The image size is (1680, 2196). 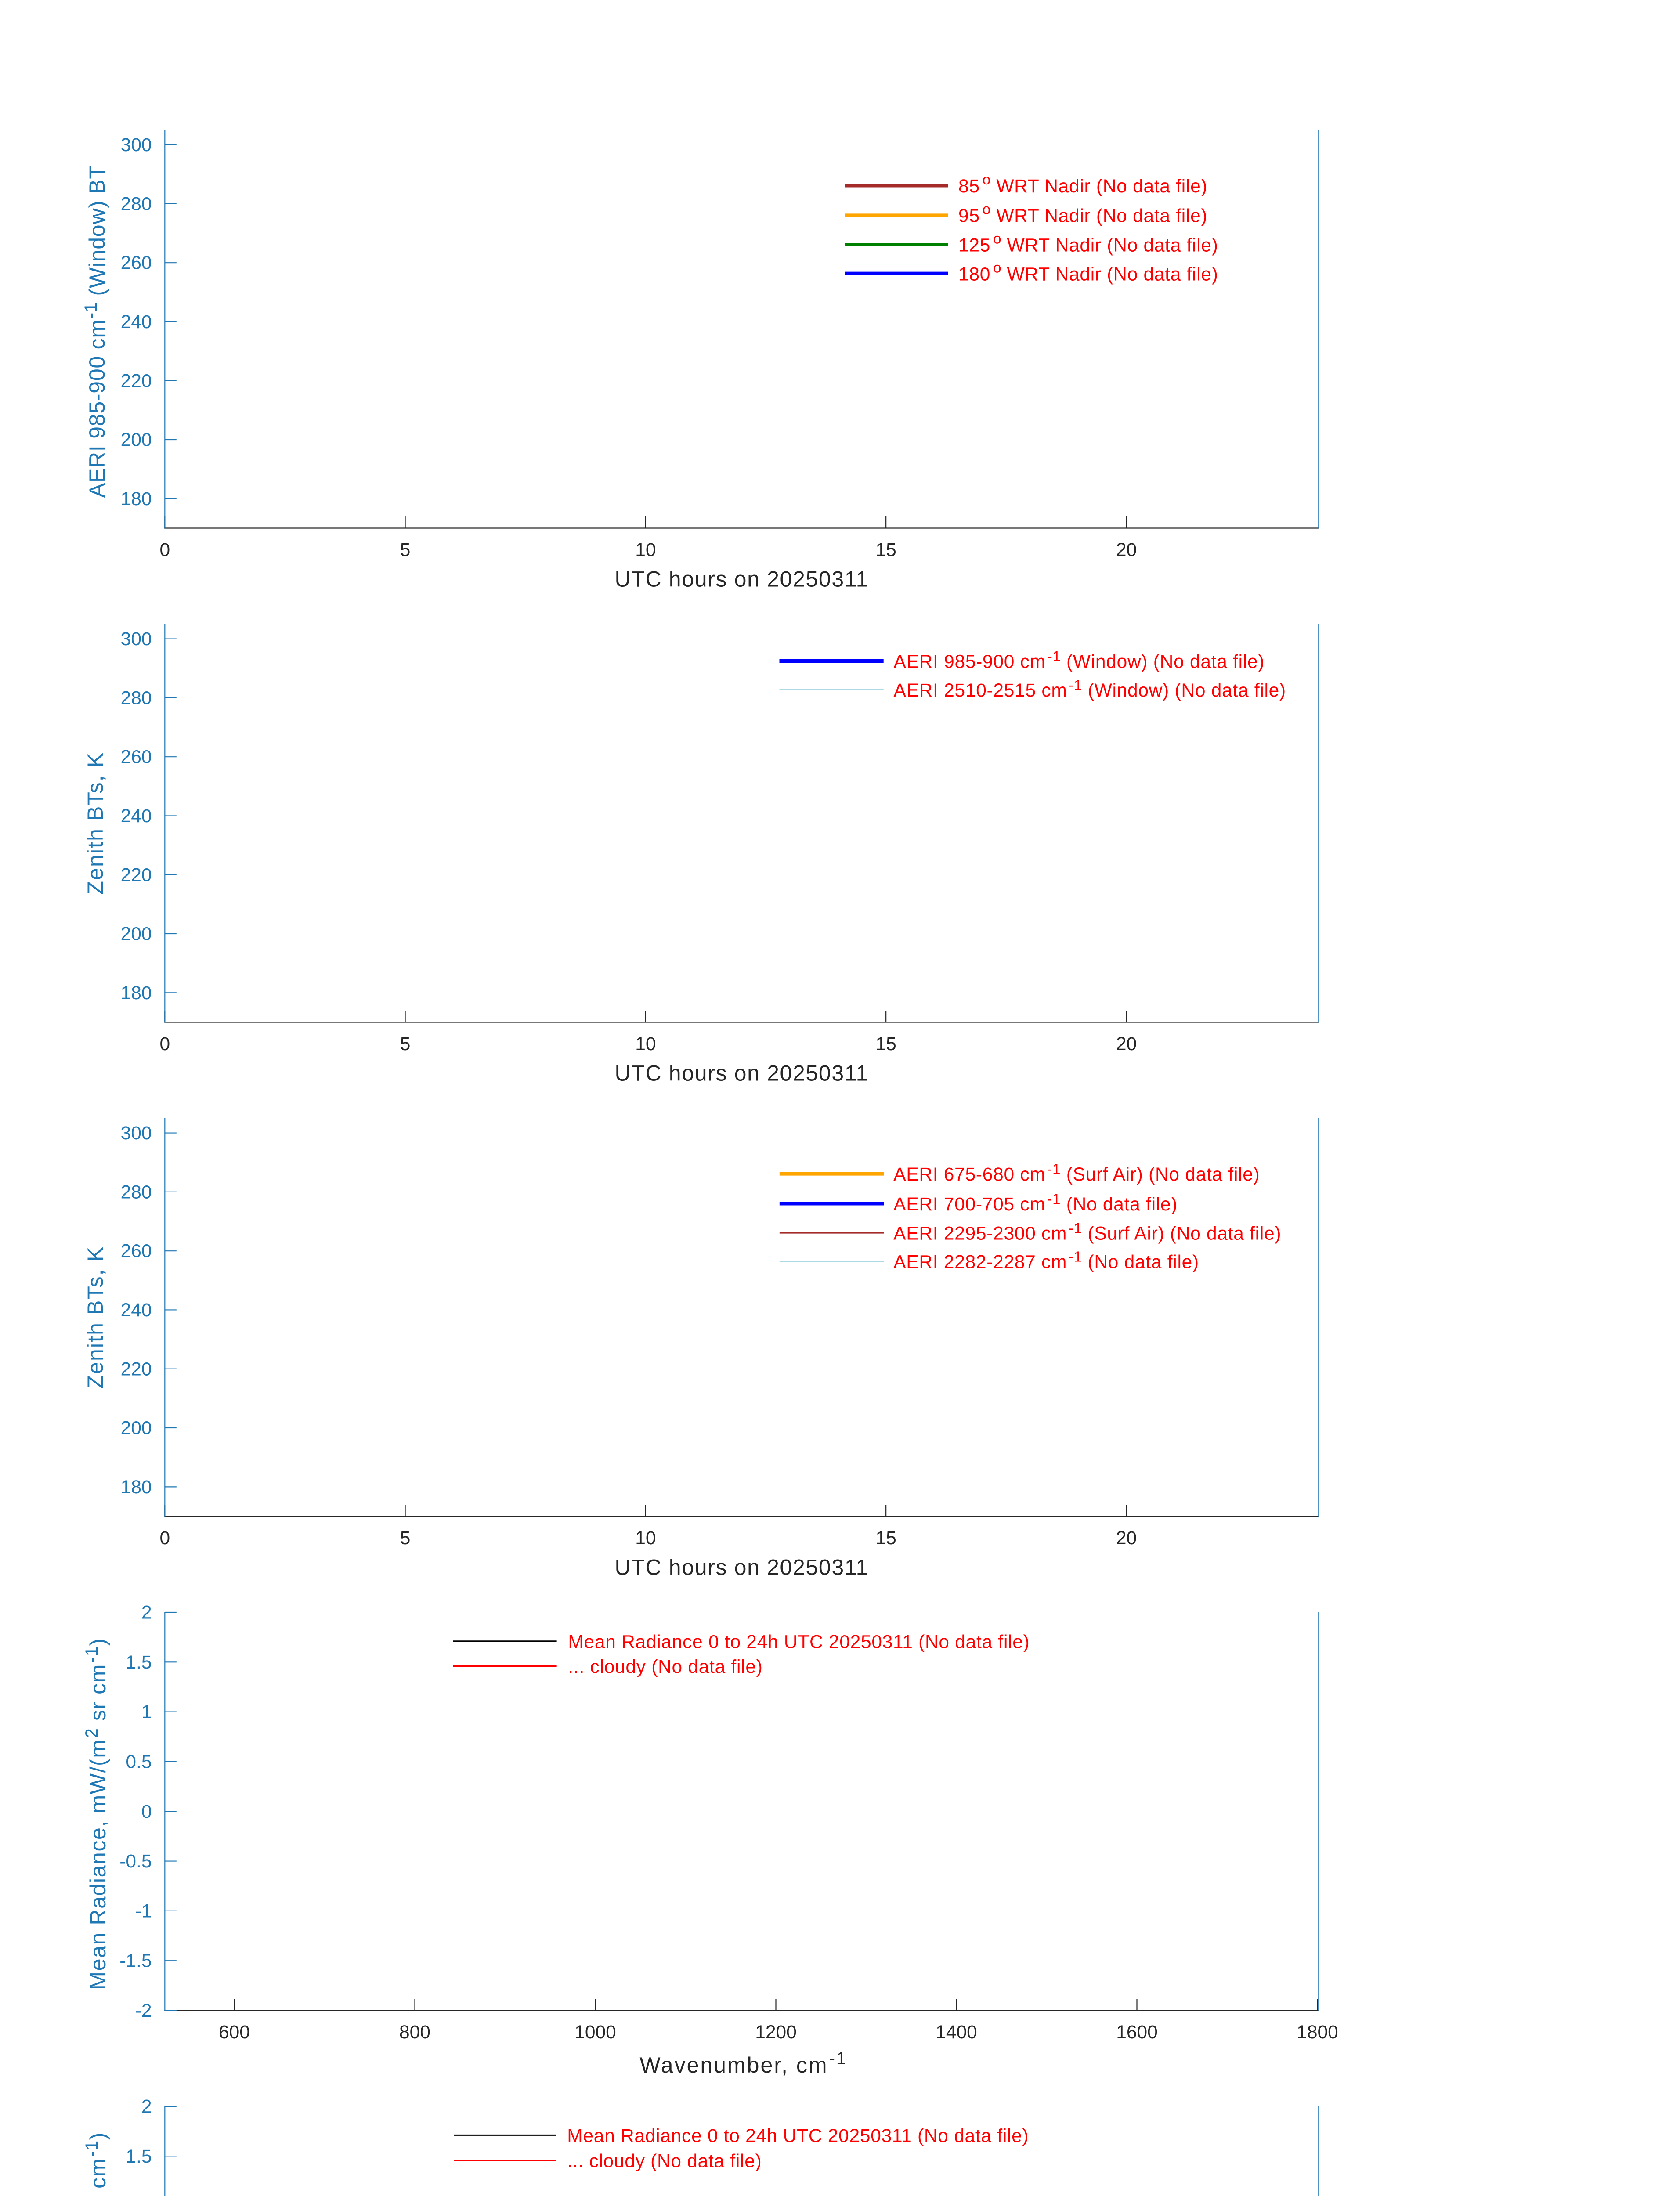 What do you see at coordinates (595, 2032) in the screenshot?
I see `svg-text: 1000` at bounding box center [595, 2032].